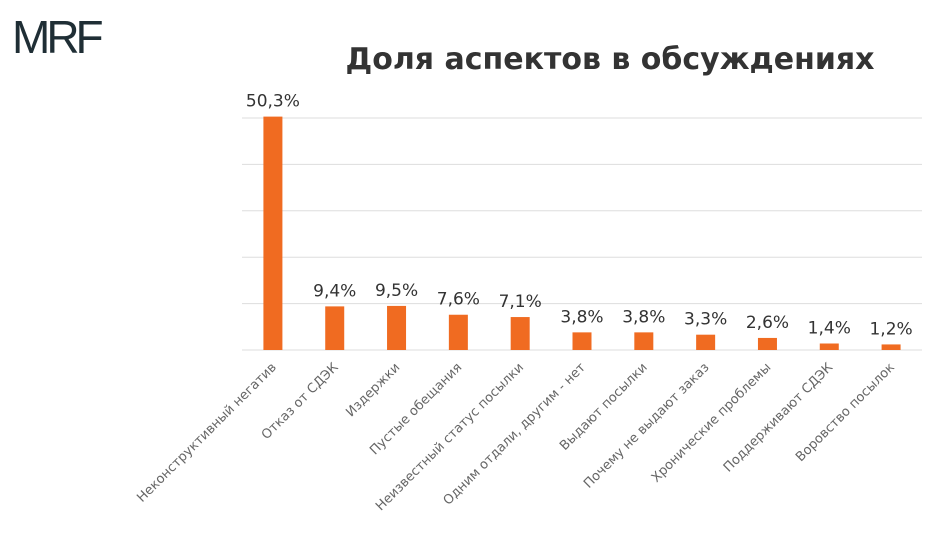 The width and height of the screenshot is (941, 534). I want to click on data-label: 9,4%, so click(334, 291).